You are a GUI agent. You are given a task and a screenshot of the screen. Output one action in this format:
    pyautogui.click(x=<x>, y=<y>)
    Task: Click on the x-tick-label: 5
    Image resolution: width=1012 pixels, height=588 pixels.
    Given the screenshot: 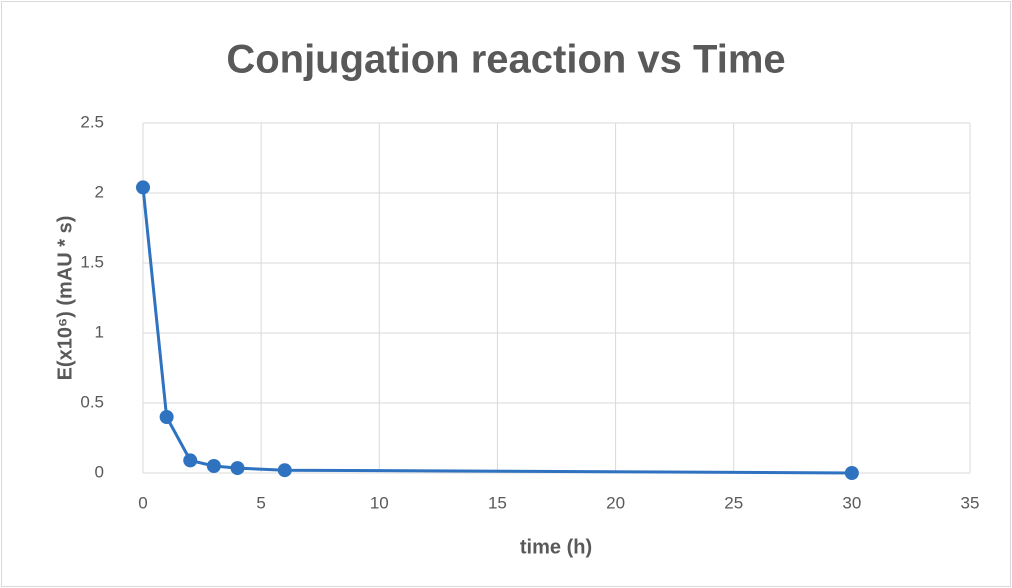 What is the action you would take?
    pyautogui.click(x=260, y=502)
    